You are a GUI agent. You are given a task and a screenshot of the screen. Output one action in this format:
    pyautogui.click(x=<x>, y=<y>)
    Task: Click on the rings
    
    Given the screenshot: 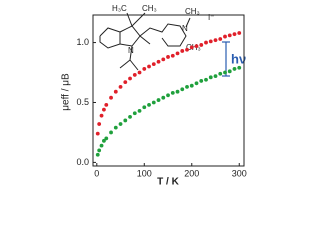 What is the action you would take?
    pyautogui.click(x=163, y=35)
    